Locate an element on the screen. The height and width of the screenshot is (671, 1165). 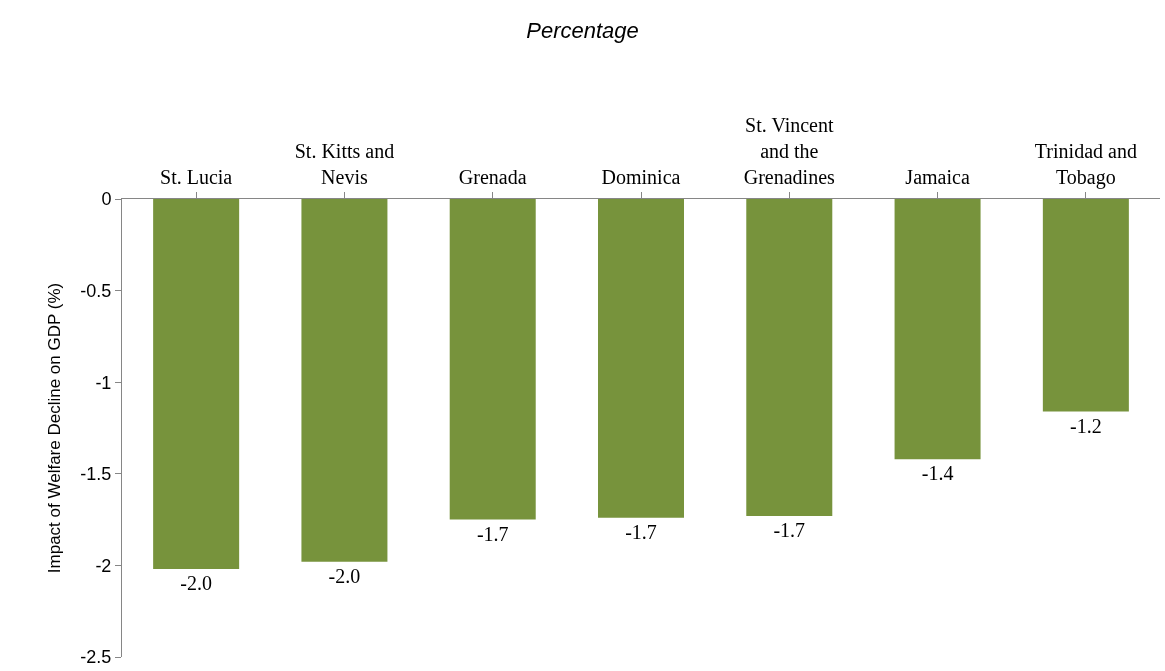
data-label: -1.4 is located at coordinates (937, 473).